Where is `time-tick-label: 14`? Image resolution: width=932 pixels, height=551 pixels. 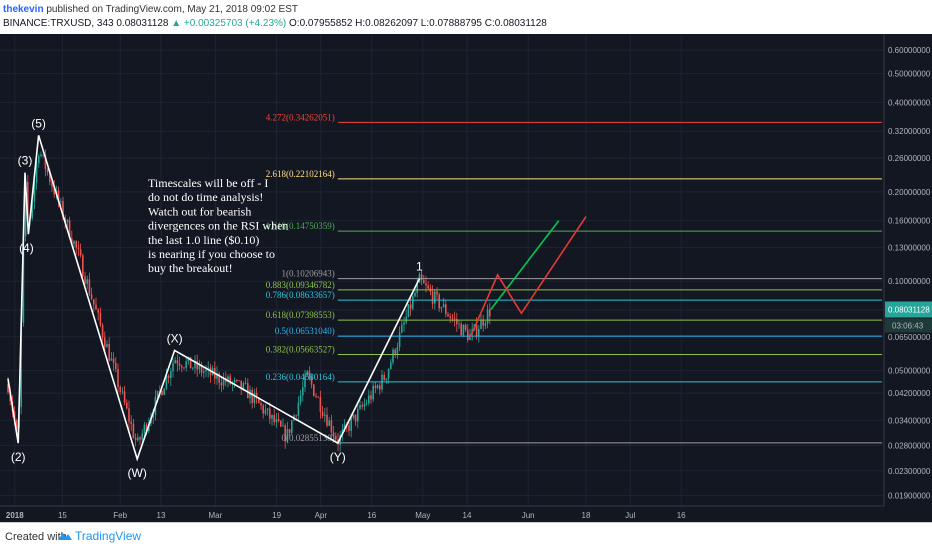
time-tick-label: 14 is located at coordinates (467, 515).